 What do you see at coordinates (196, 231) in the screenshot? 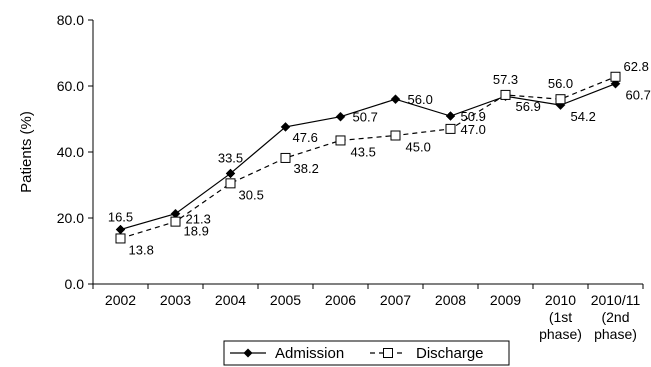
I see `discharge-data-label: 18.9` at bounding box center [196, 231].